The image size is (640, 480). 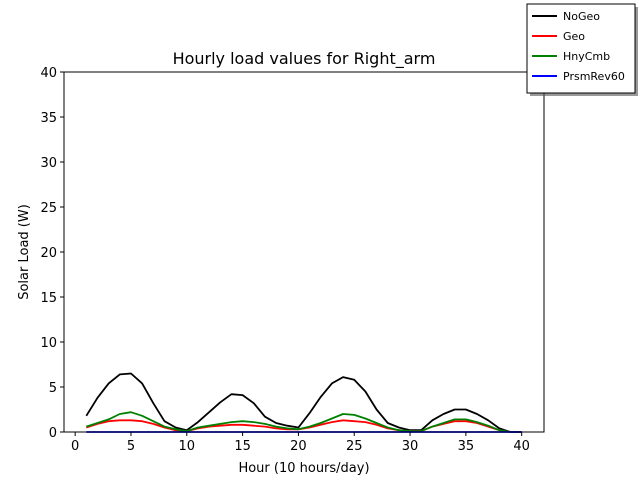 What do you see at coordinates (48, 343) in the screenshot?
I see `y-tick-label: 10` at bounding box center [48, 343].